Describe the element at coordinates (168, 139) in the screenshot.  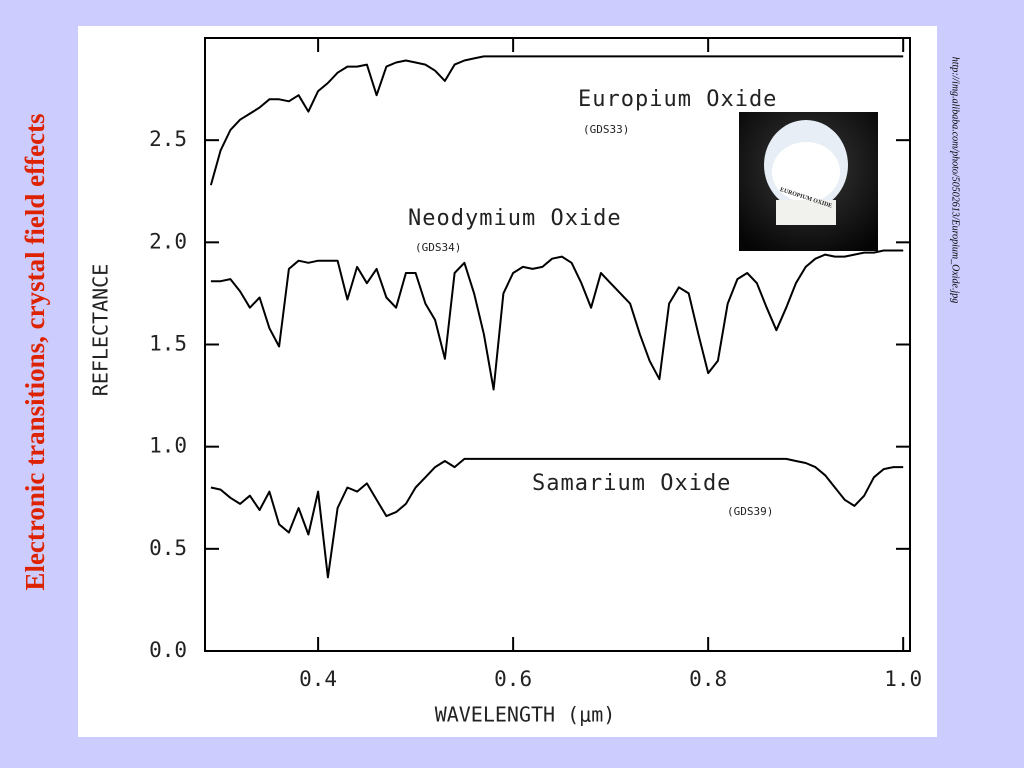
I see `y-tick-label: 2.5` at that location.